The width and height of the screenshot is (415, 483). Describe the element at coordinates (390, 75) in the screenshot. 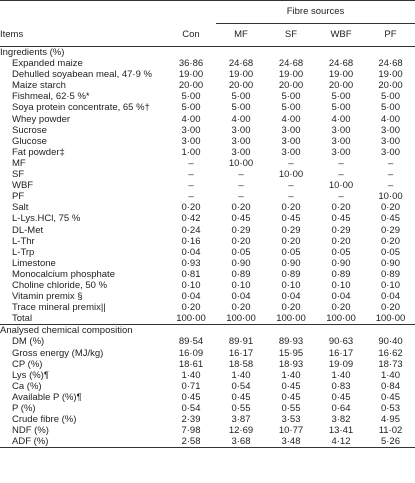

I see `cell-pf: 19·00` at that location.